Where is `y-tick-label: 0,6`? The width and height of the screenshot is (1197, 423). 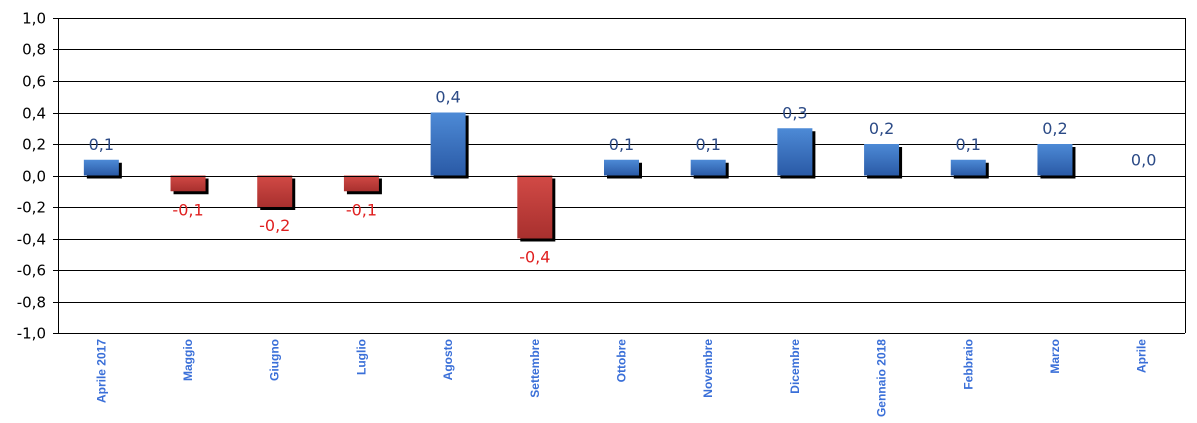
y-tick-label: 0,6 is located at coordinates (34, 82).